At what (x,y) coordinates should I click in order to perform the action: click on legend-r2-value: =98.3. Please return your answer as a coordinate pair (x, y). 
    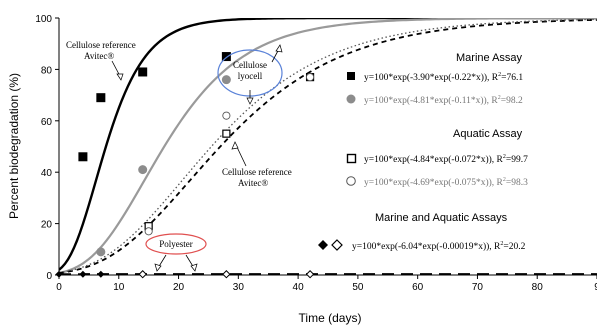
    Looking at the image, I should click on (517, 183).